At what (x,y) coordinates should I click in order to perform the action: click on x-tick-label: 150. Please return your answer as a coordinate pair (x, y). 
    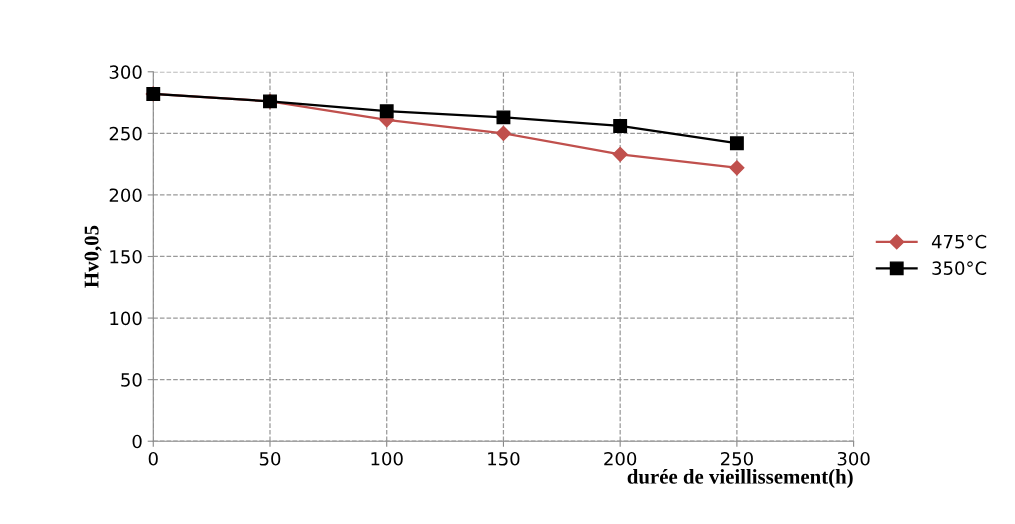
    Looking at the image, I should click on (504, 458).